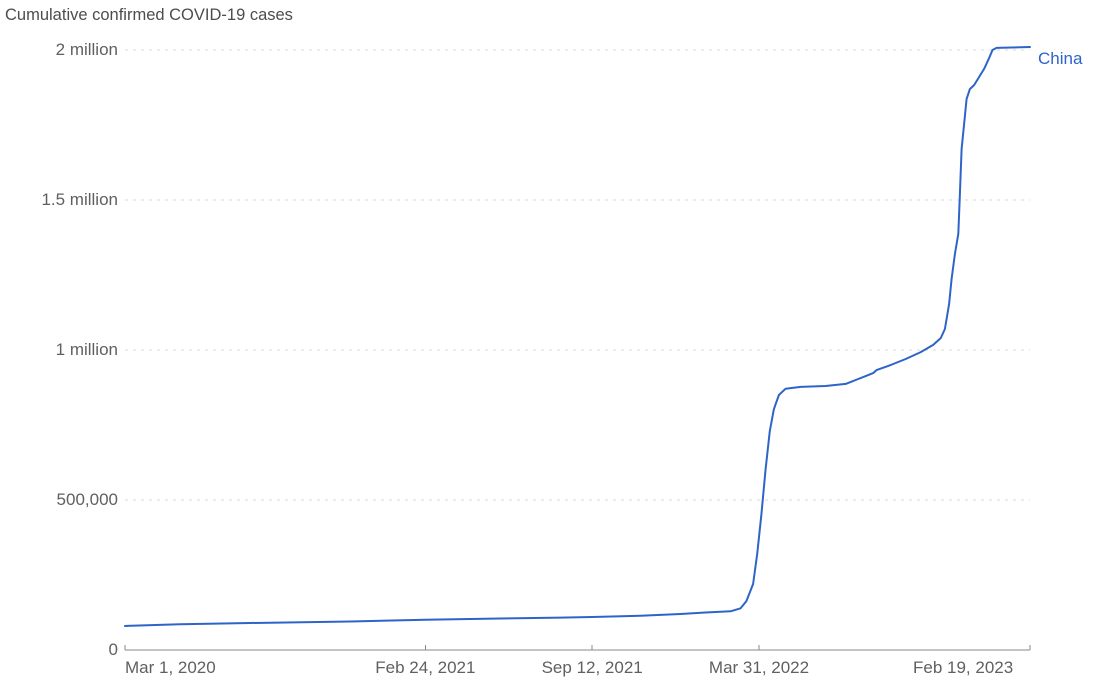 The height and width of the screenshot is (692, 1096). What do you see at coordinates (149, 15) in the screenshot?
I see `chart-title: Cumulative confirmed COVID-19 cases` at bounding box center [149, 15].